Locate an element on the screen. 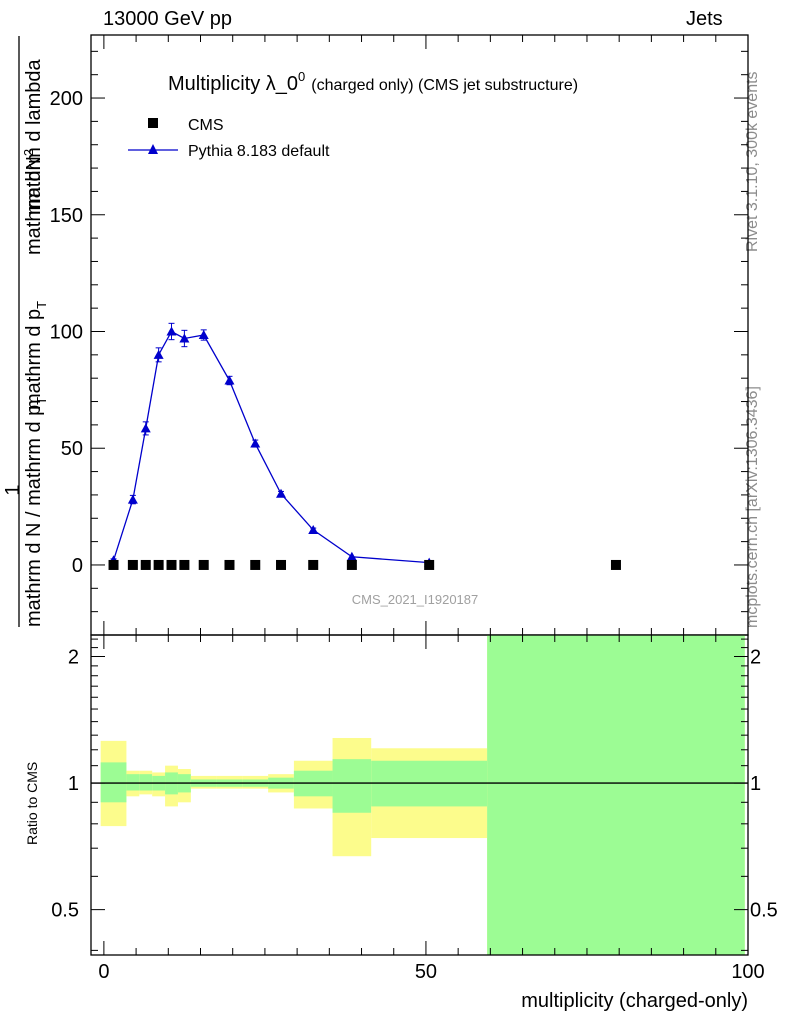  pythia-line is located at coordinates (271, 447).